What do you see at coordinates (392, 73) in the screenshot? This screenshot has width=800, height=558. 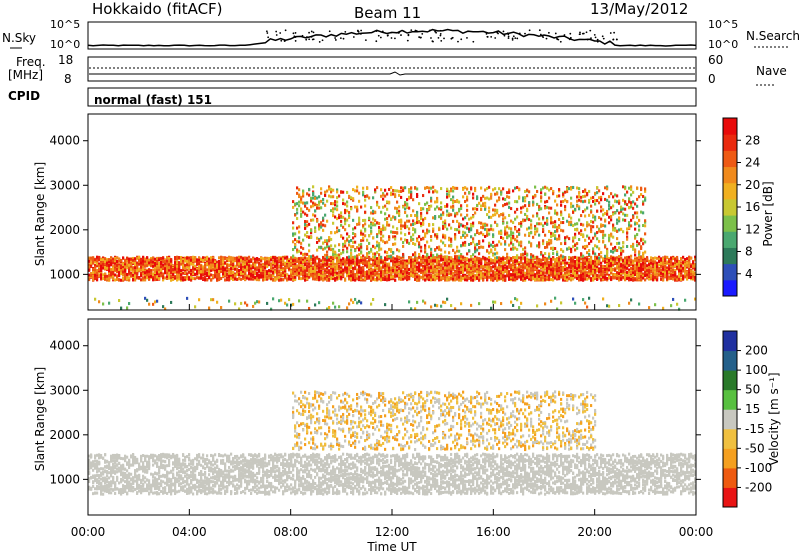 I see `freq-series-line` at bounding box center [392, 73].